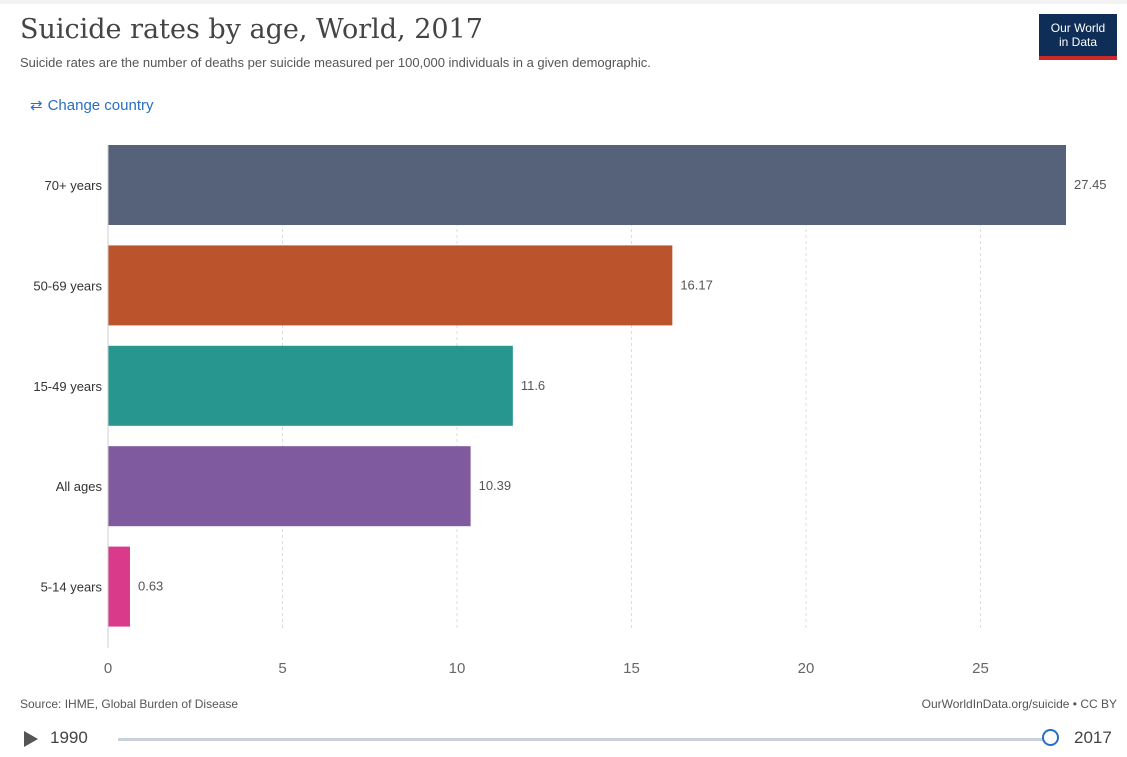 The image size is (1127, 757). I want to click on x-tick-label: 25, so click(980, 668).